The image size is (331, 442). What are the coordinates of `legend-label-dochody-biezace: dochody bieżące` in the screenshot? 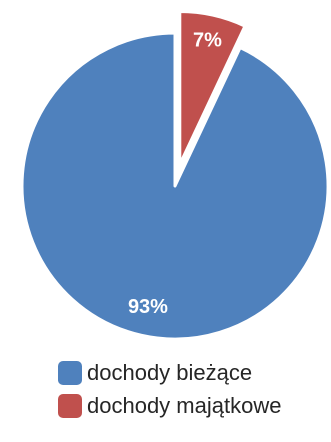 It's located at (170, 372).